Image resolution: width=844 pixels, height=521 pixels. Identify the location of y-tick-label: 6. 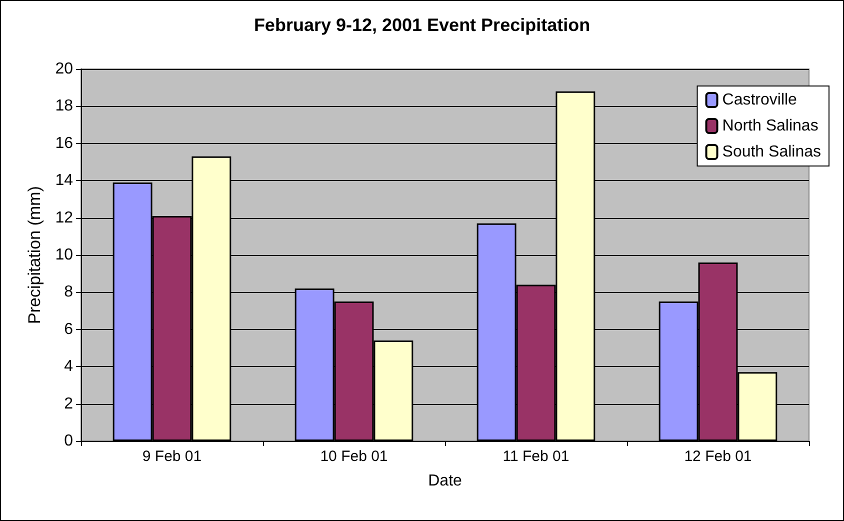
(69, 329).